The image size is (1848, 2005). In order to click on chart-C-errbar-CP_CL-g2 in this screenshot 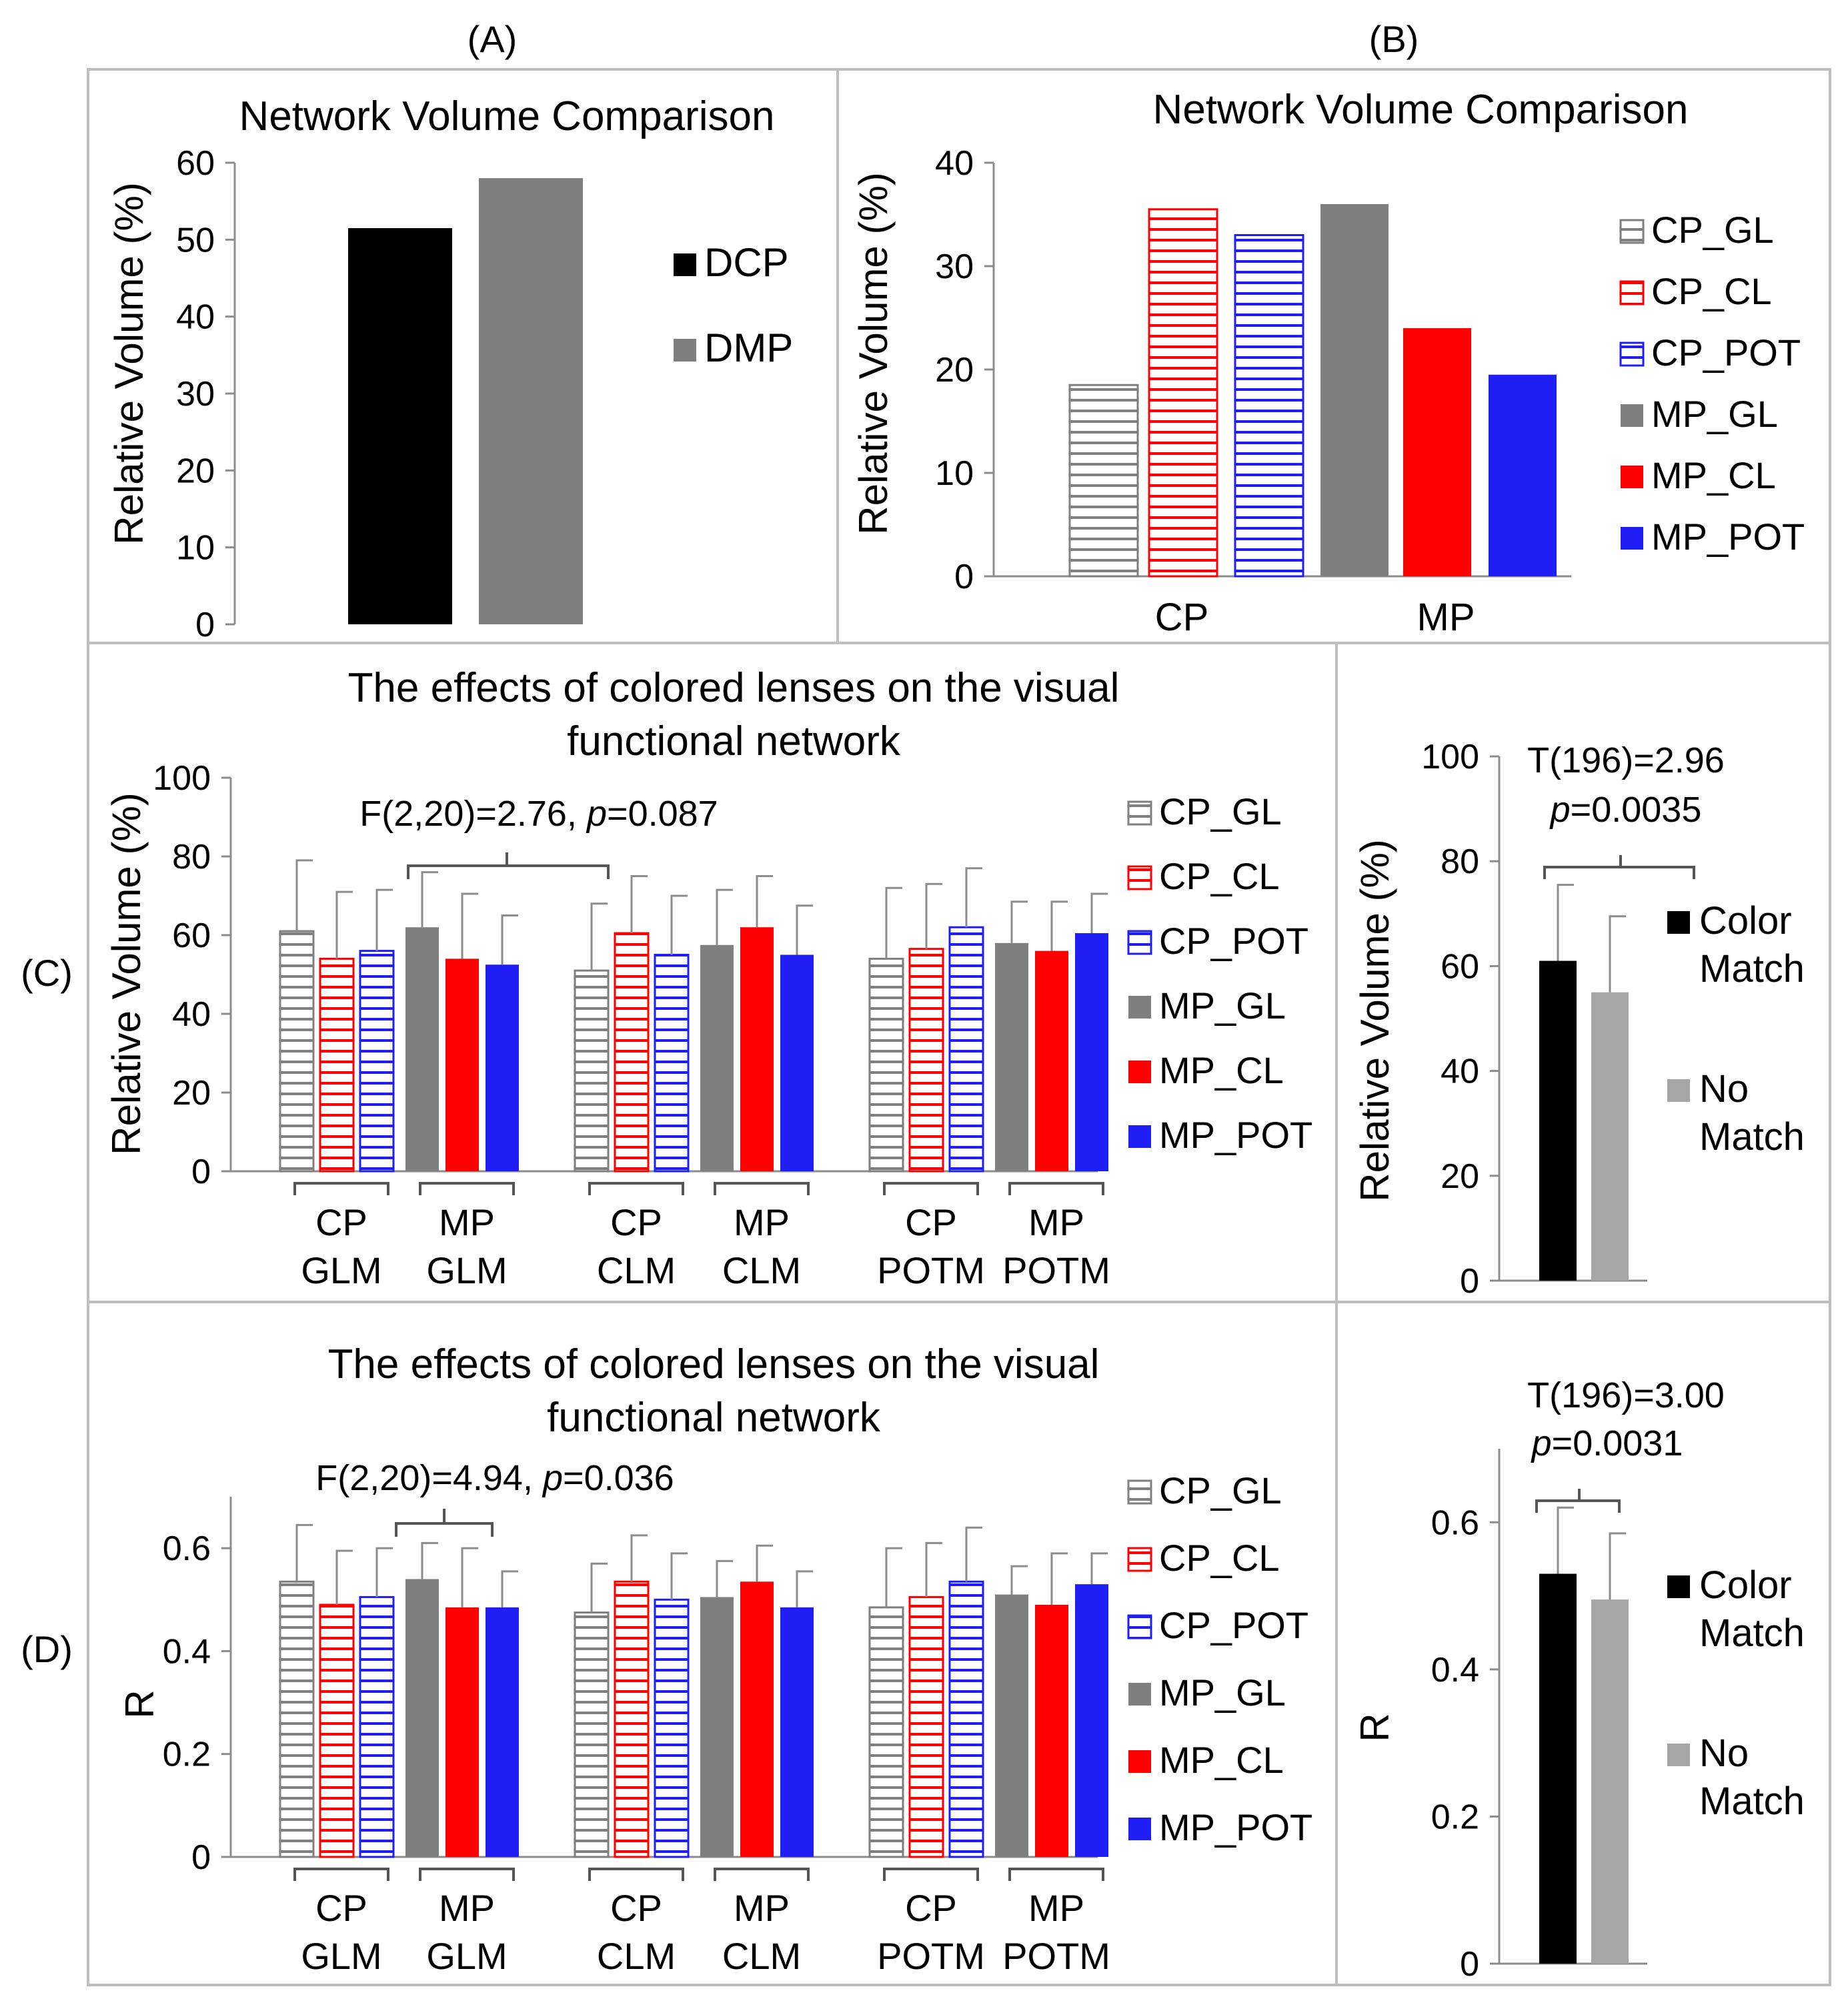, I will do `click(933, 915)`.